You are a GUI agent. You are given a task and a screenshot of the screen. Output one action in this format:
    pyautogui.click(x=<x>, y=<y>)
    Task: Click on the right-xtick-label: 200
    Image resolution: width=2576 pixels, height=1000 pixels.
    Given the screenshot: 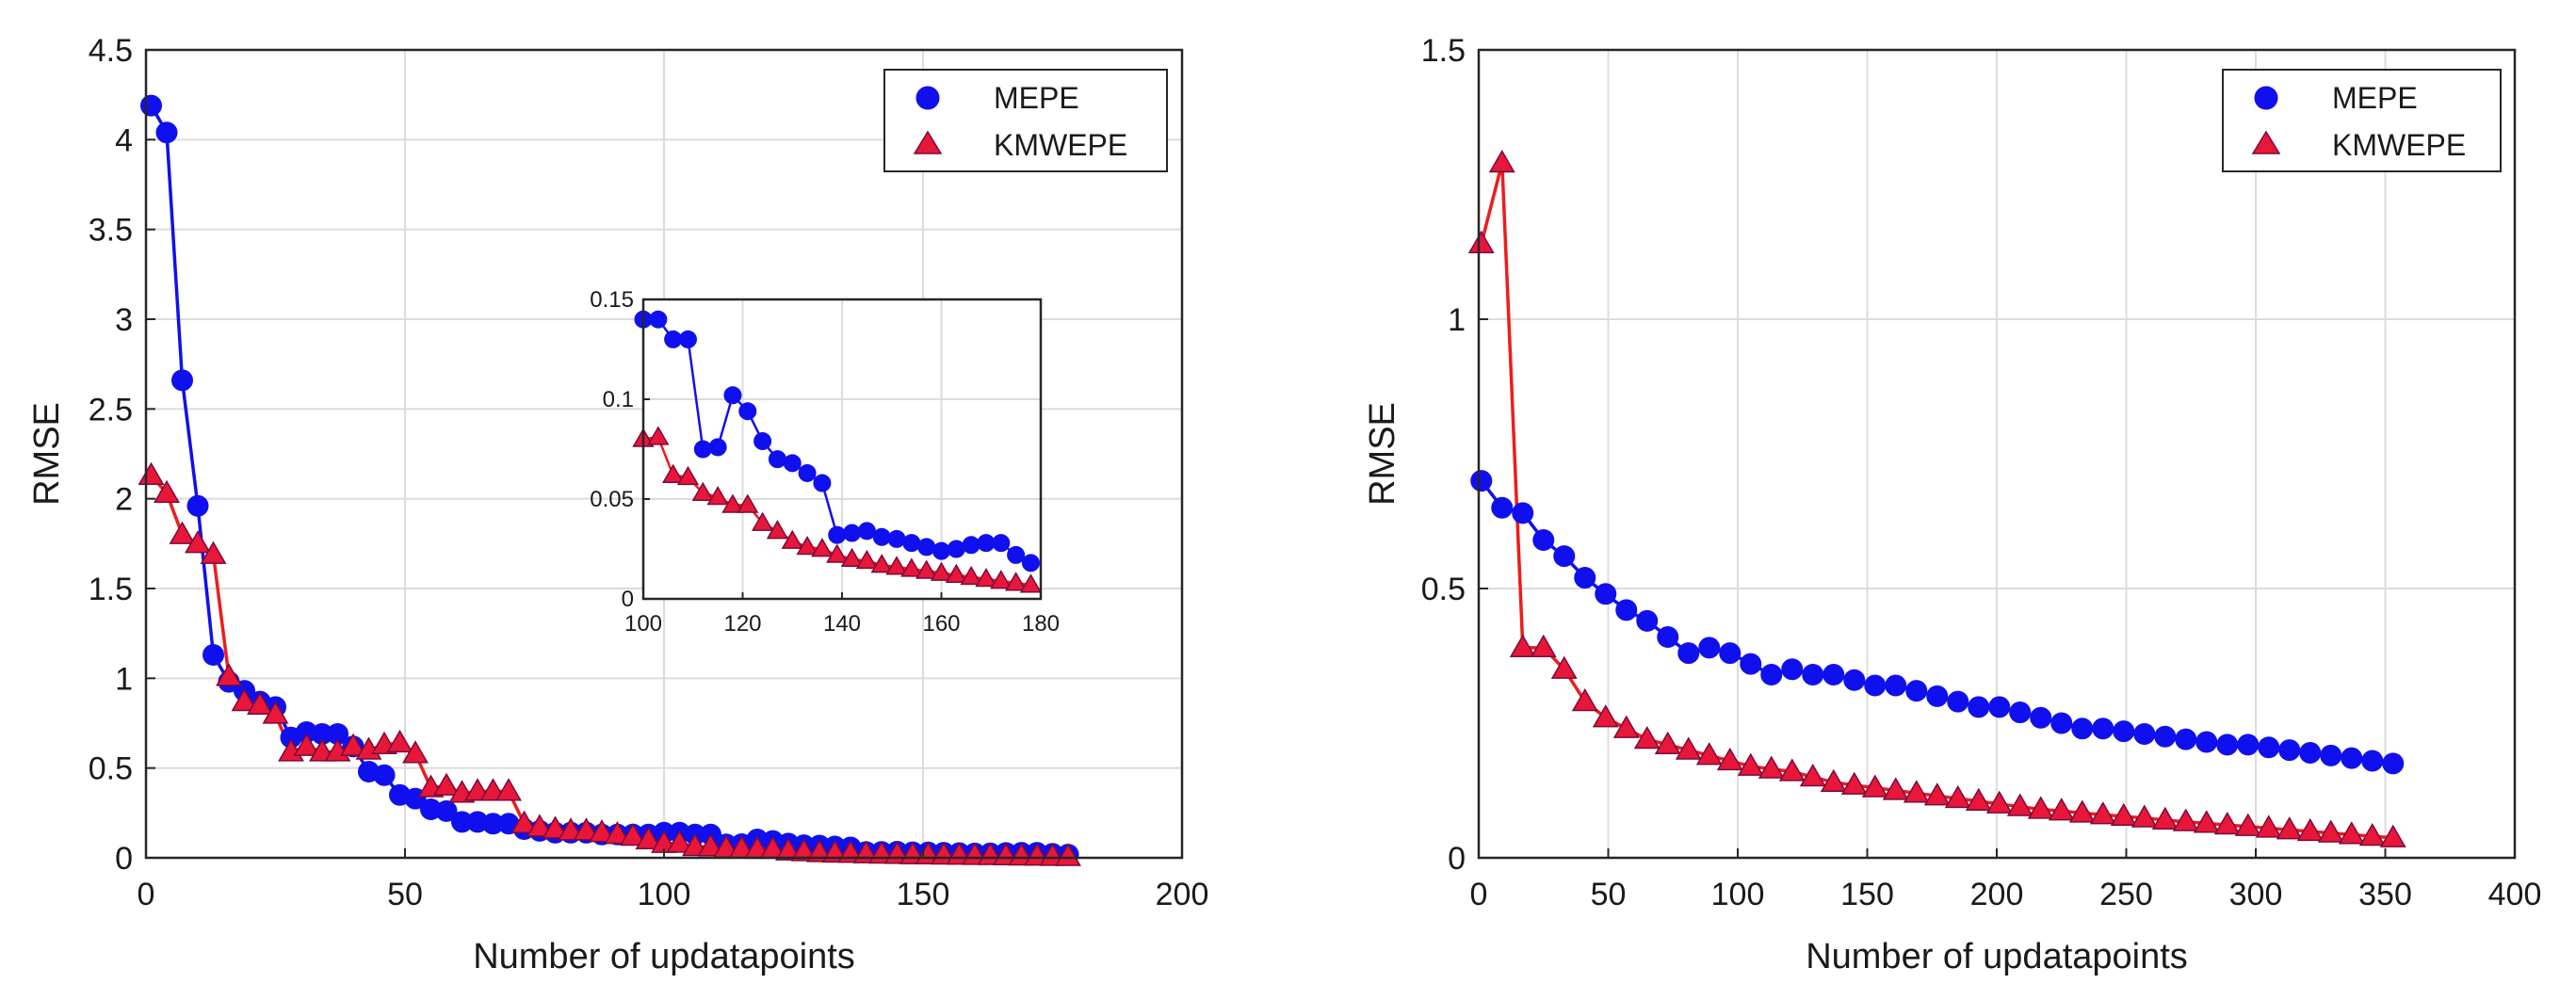 What is the action you would take?
    pyautogui.click(x=1997, y=894)
    